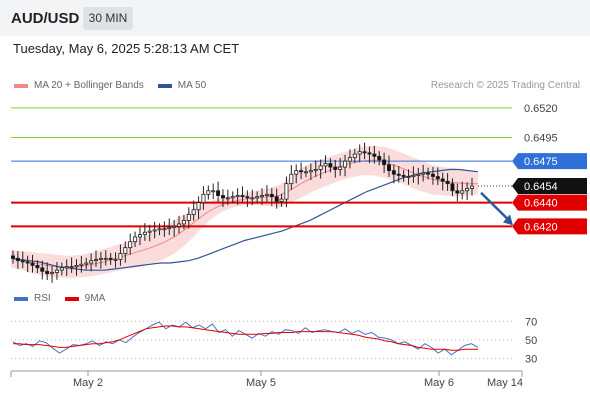 The image size is (590, 400). What do you see at coordinates (541, 109) in the screenshot?
I see `level-0-6520-label: 0.6520` at bounding box center [541, 109].